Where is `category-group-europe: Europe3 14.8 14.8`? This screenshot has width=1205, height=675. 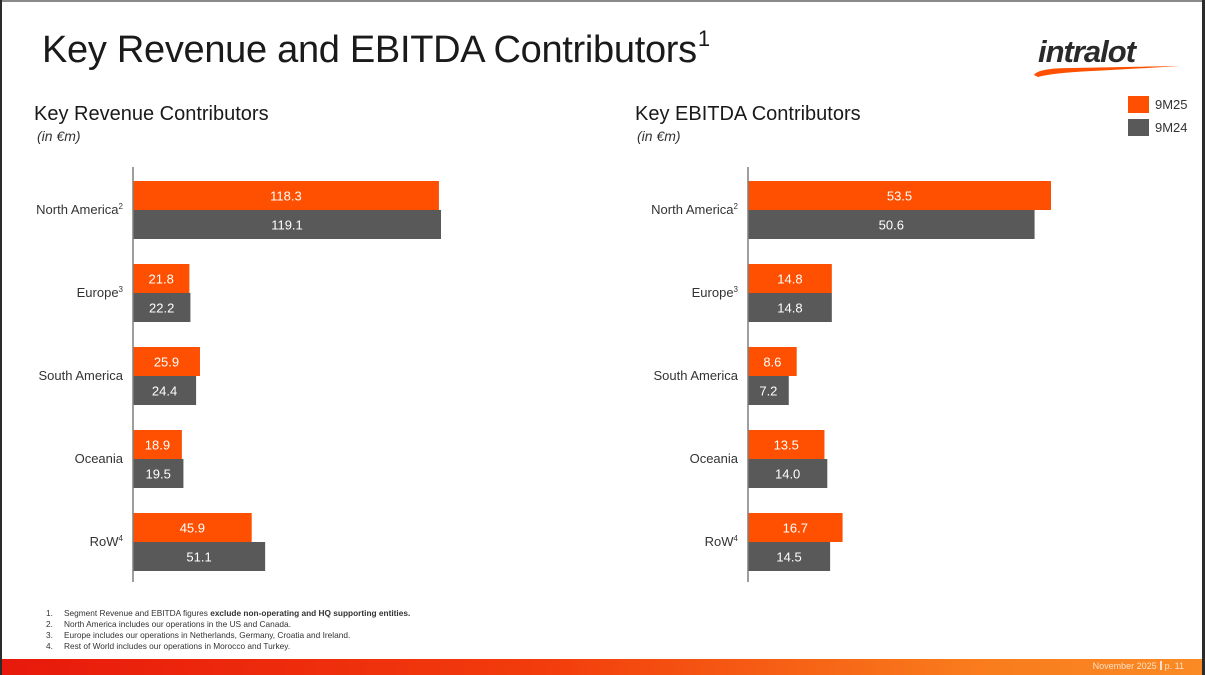 category-group-europe: Europe3 14.8 14.8 is located at coordinates (762, 293).